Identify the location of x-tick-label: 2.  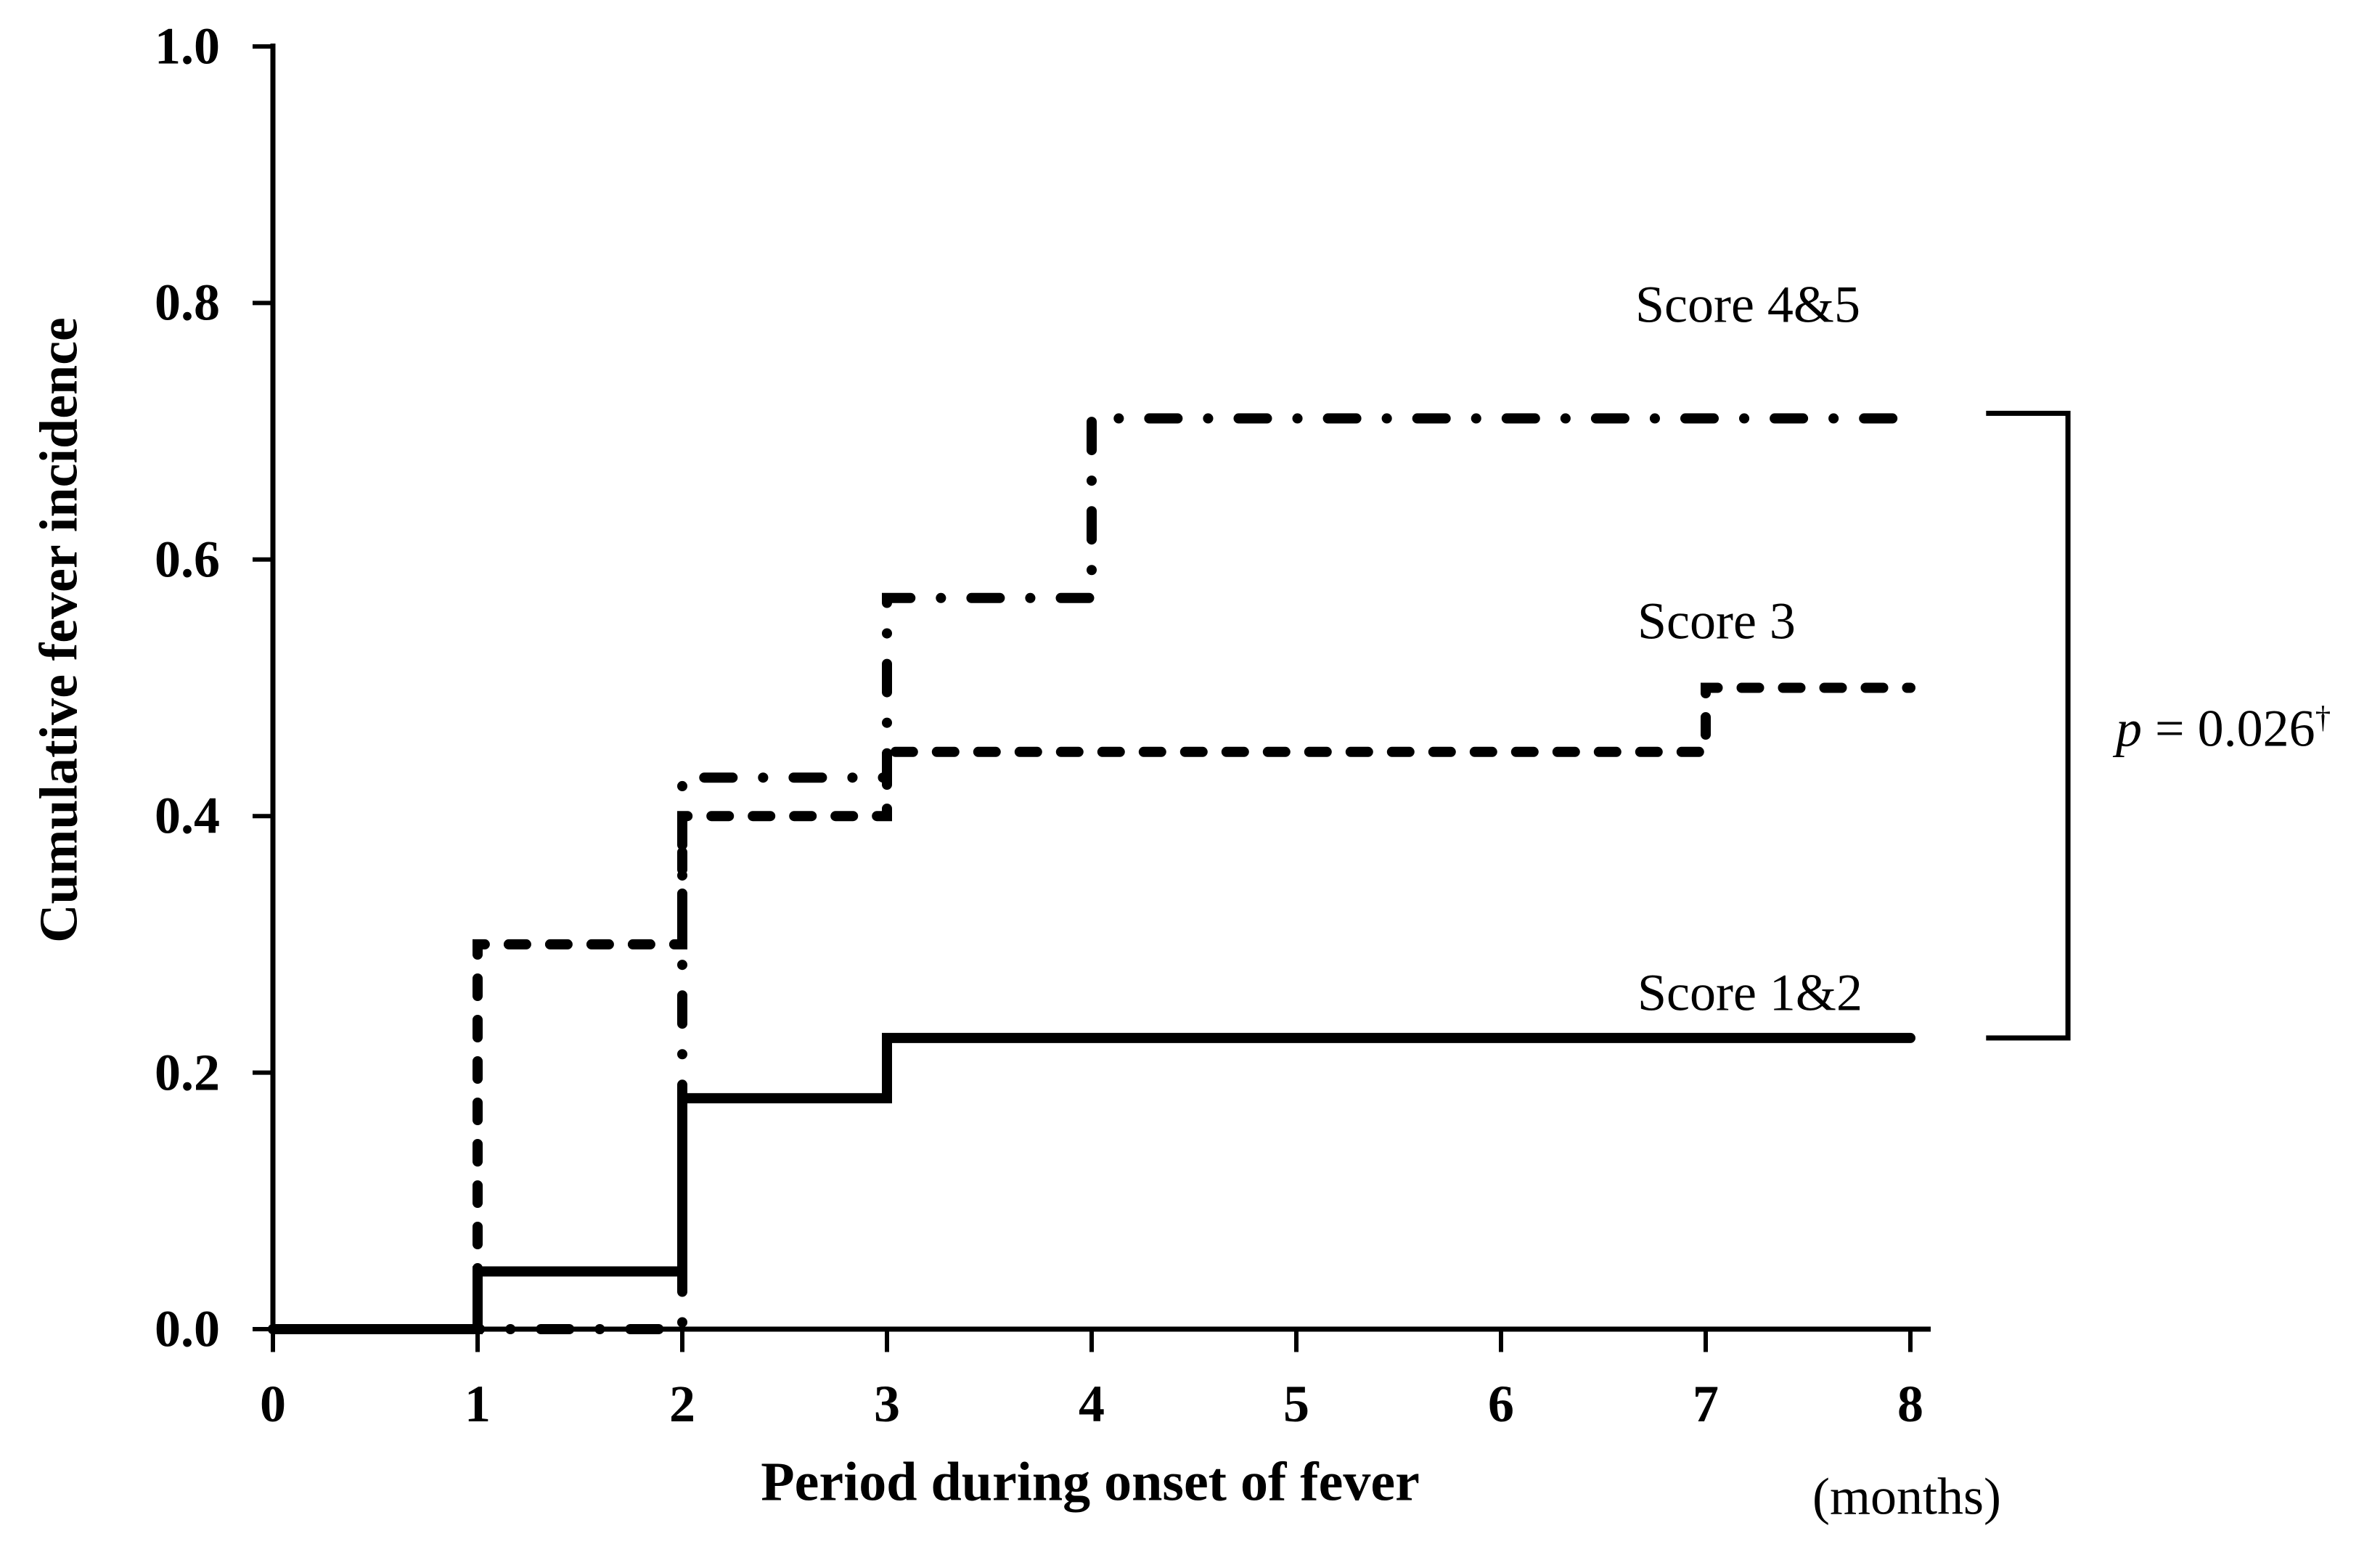
(682, 1404).